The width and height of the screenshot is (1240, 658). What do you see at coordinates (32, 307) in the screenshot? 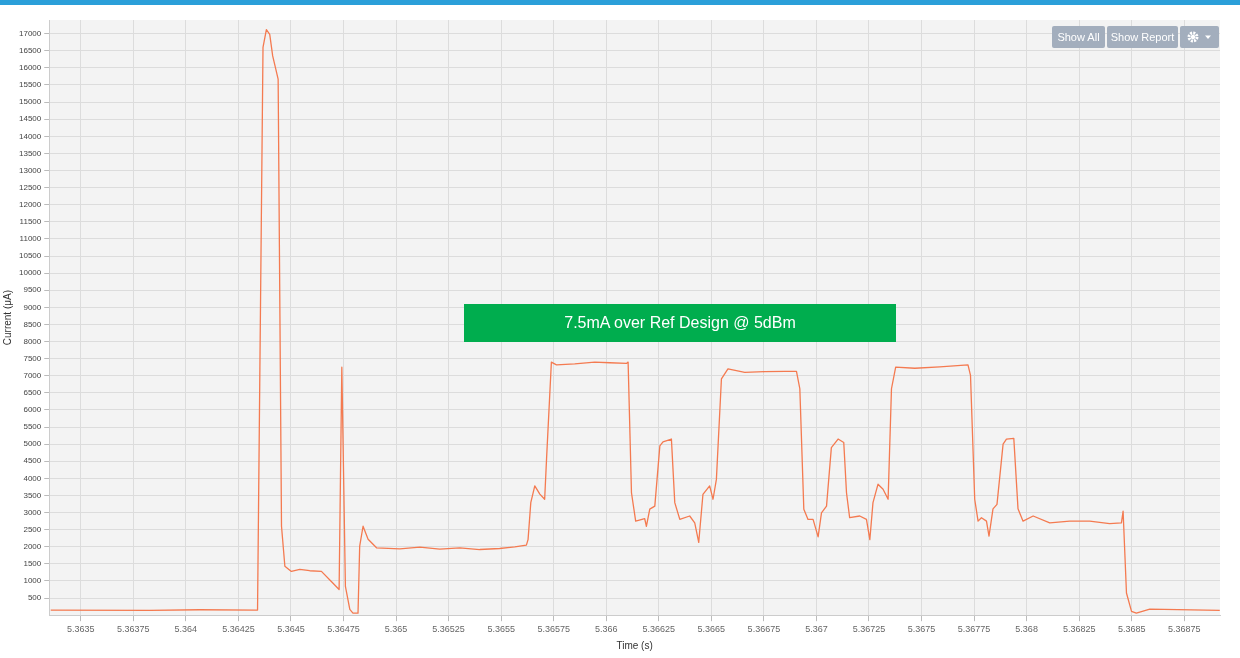
I see `y-tick-label: 9000` at bounding box center [32, 307].